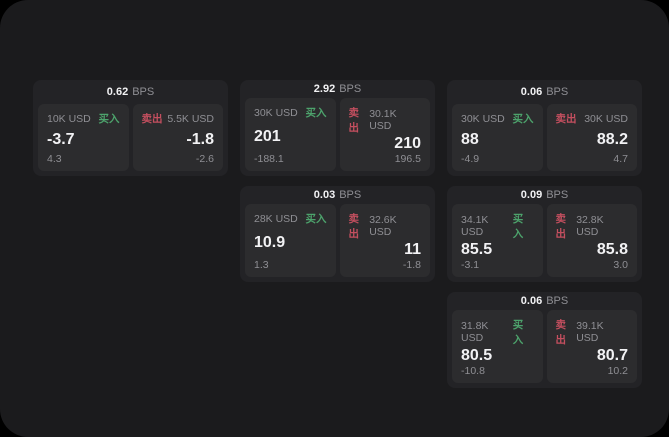 The height and width of the screenshot is (437, 669). Describe the element at coordinates (337, 89) in the screenshot. I see `card-header: 2.92 BPS` at that location.